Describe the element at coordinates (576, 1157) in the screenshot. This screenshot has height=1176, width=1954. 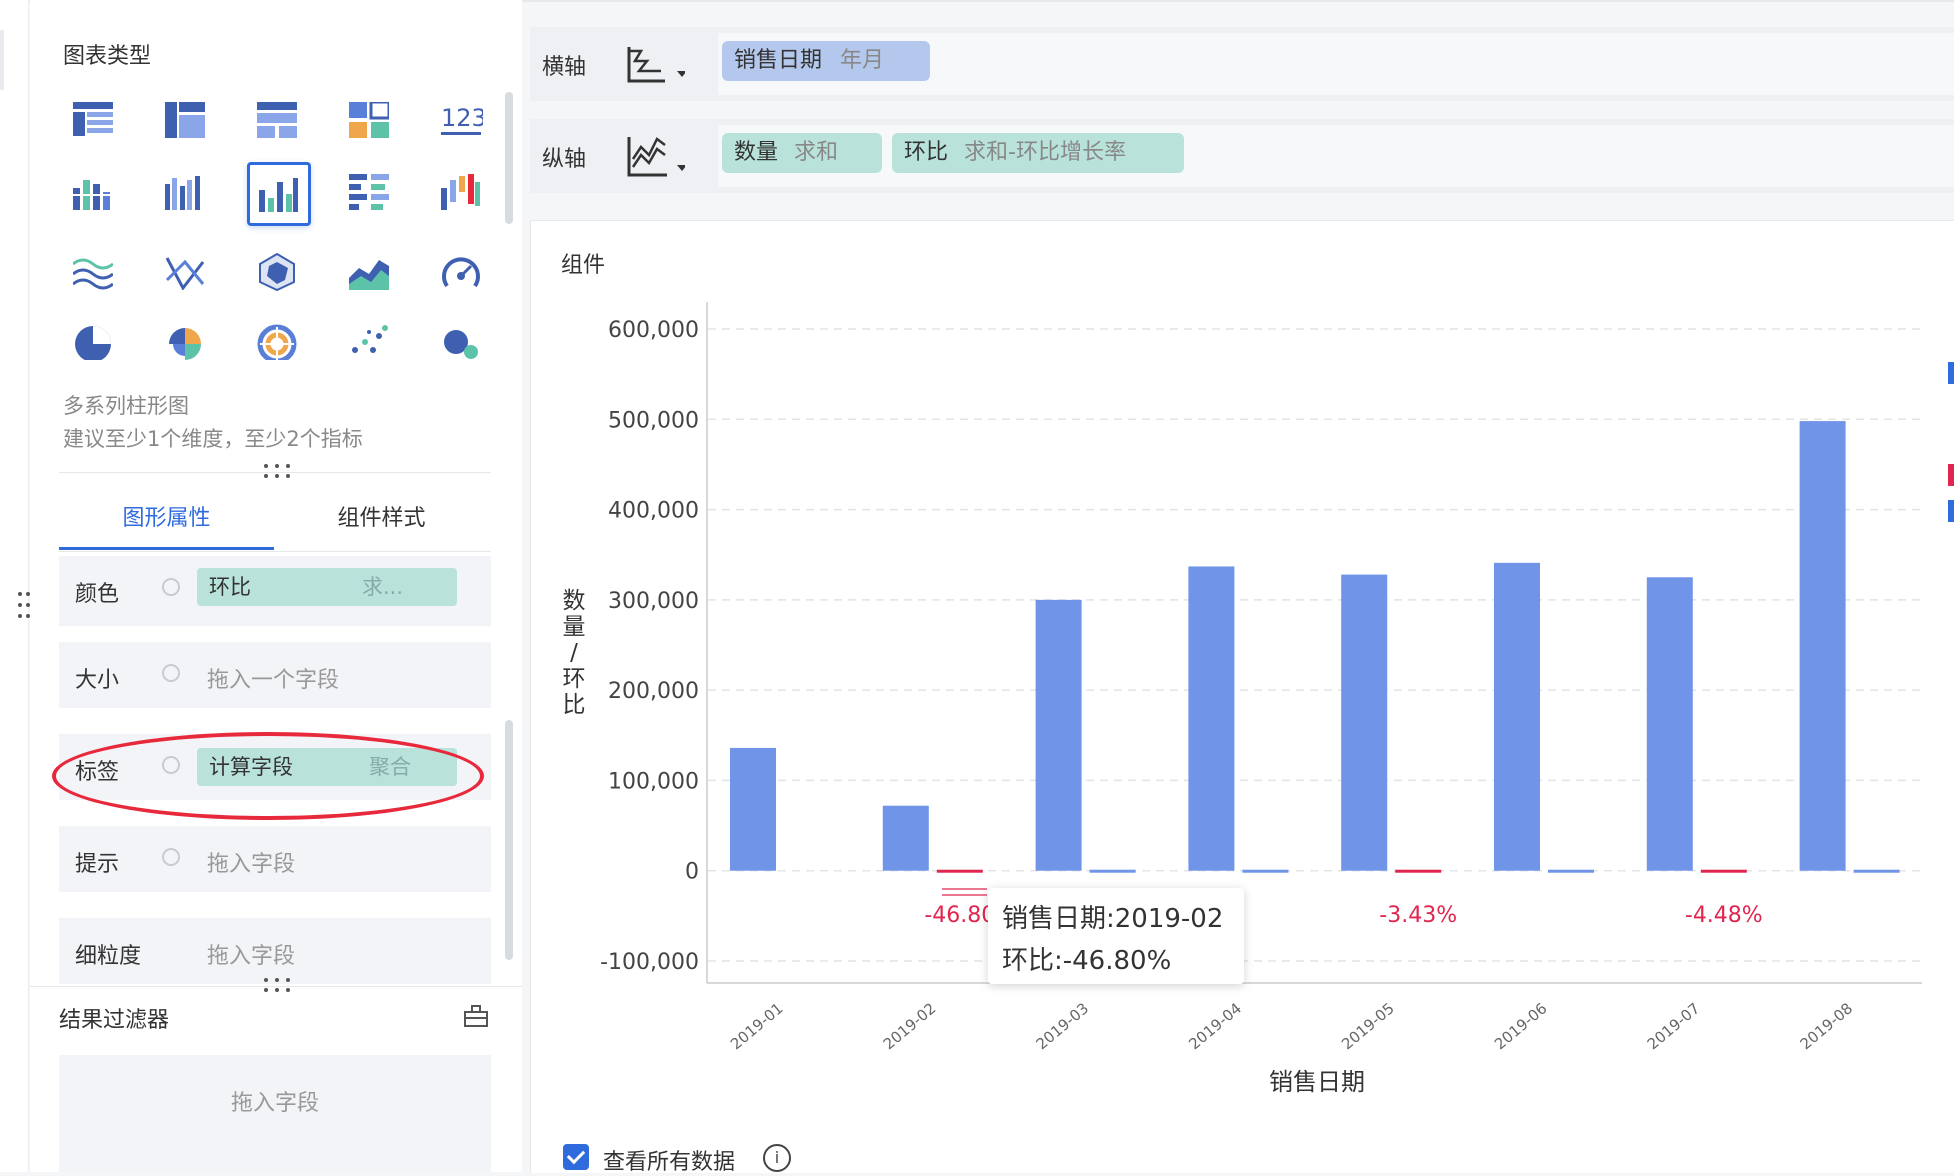
I see `show-all-checkbox` at that location.